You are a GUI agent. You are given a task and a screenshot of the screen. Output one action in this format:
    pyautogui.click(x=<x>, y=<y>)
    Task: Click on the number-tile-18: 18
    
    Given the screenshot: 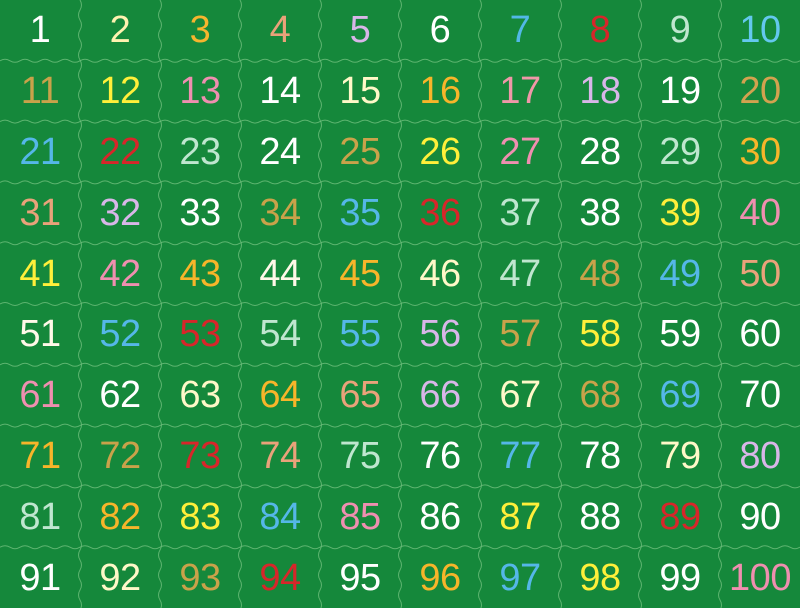 What is the action you would take?
    pyautogui.click(x=600, y=91)
    